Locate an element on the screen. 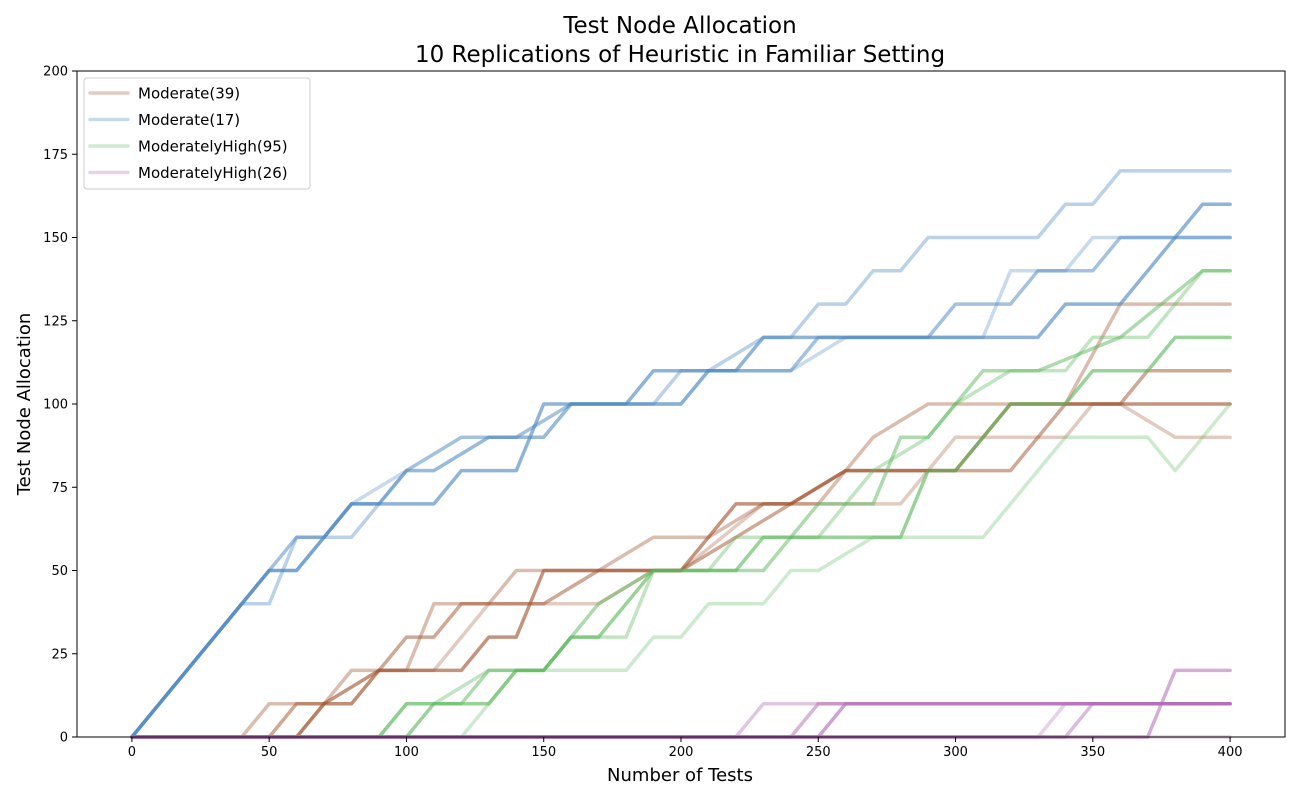  legend-label: ModeratelyHigh(95) is located at coordinates (213, 147).